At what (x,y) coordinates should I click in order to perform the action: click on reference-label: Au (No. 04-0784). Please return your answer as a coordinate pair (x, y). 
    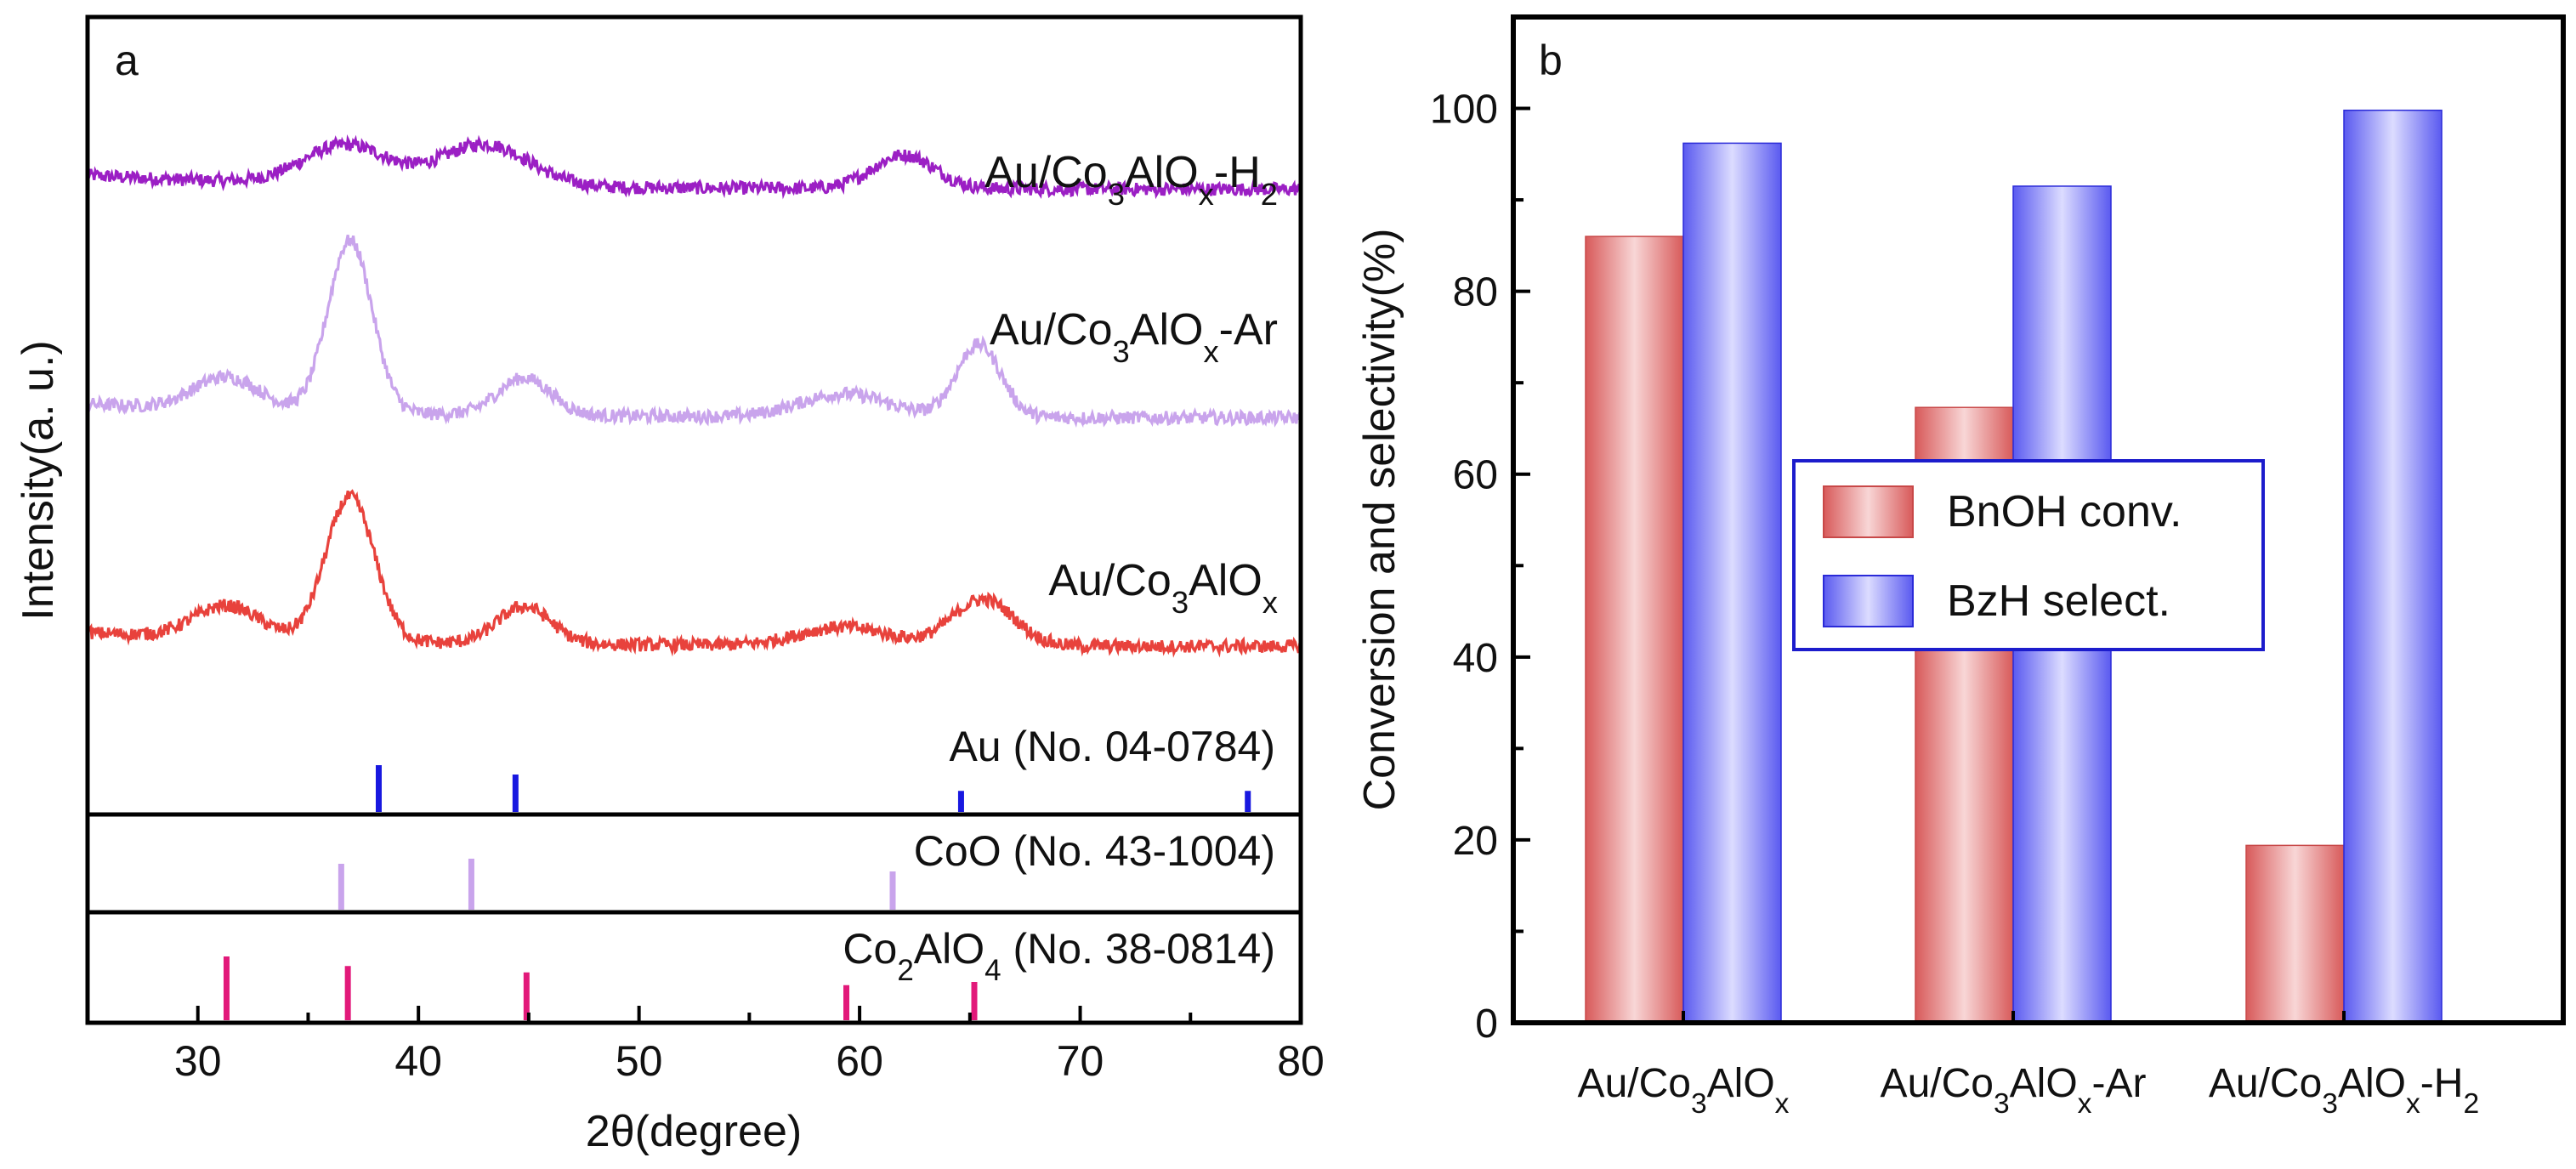
    Looking at the image, I should click on (1112, 746).